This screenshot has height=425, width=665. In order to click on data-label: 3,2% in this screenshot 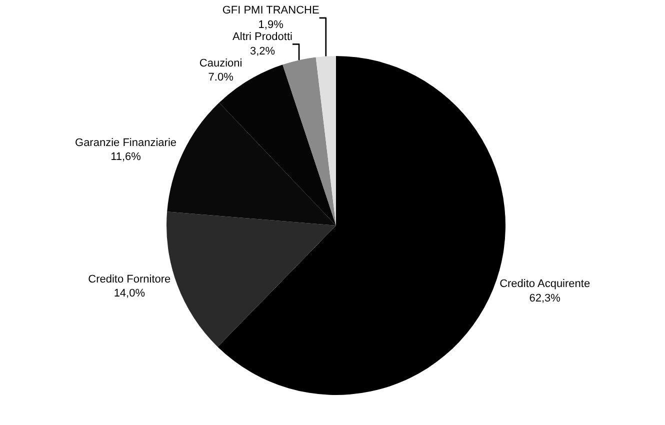, I will do `click(263, 51)`.